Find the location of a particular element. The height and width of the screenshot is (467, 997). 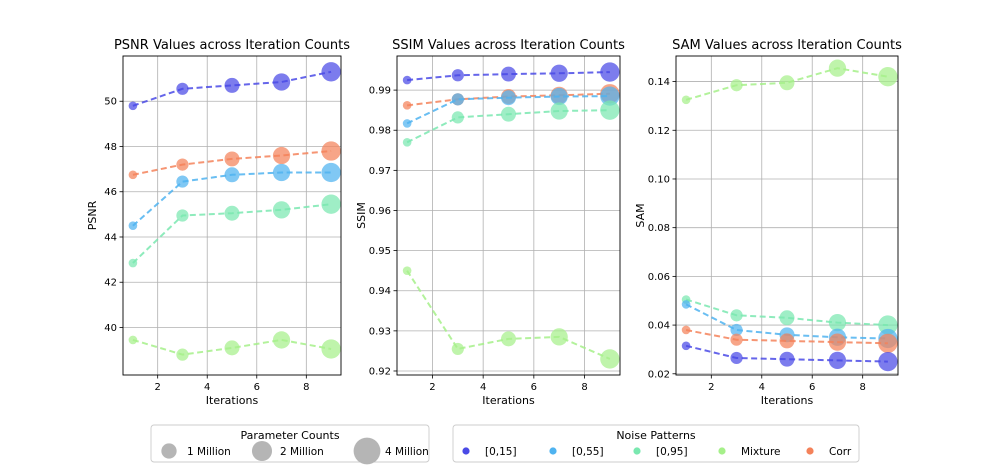

y-ticks: 0.02 0.04 0.06 0.08 0.10 0.12 0.14 is located at coordinates (662, 228).